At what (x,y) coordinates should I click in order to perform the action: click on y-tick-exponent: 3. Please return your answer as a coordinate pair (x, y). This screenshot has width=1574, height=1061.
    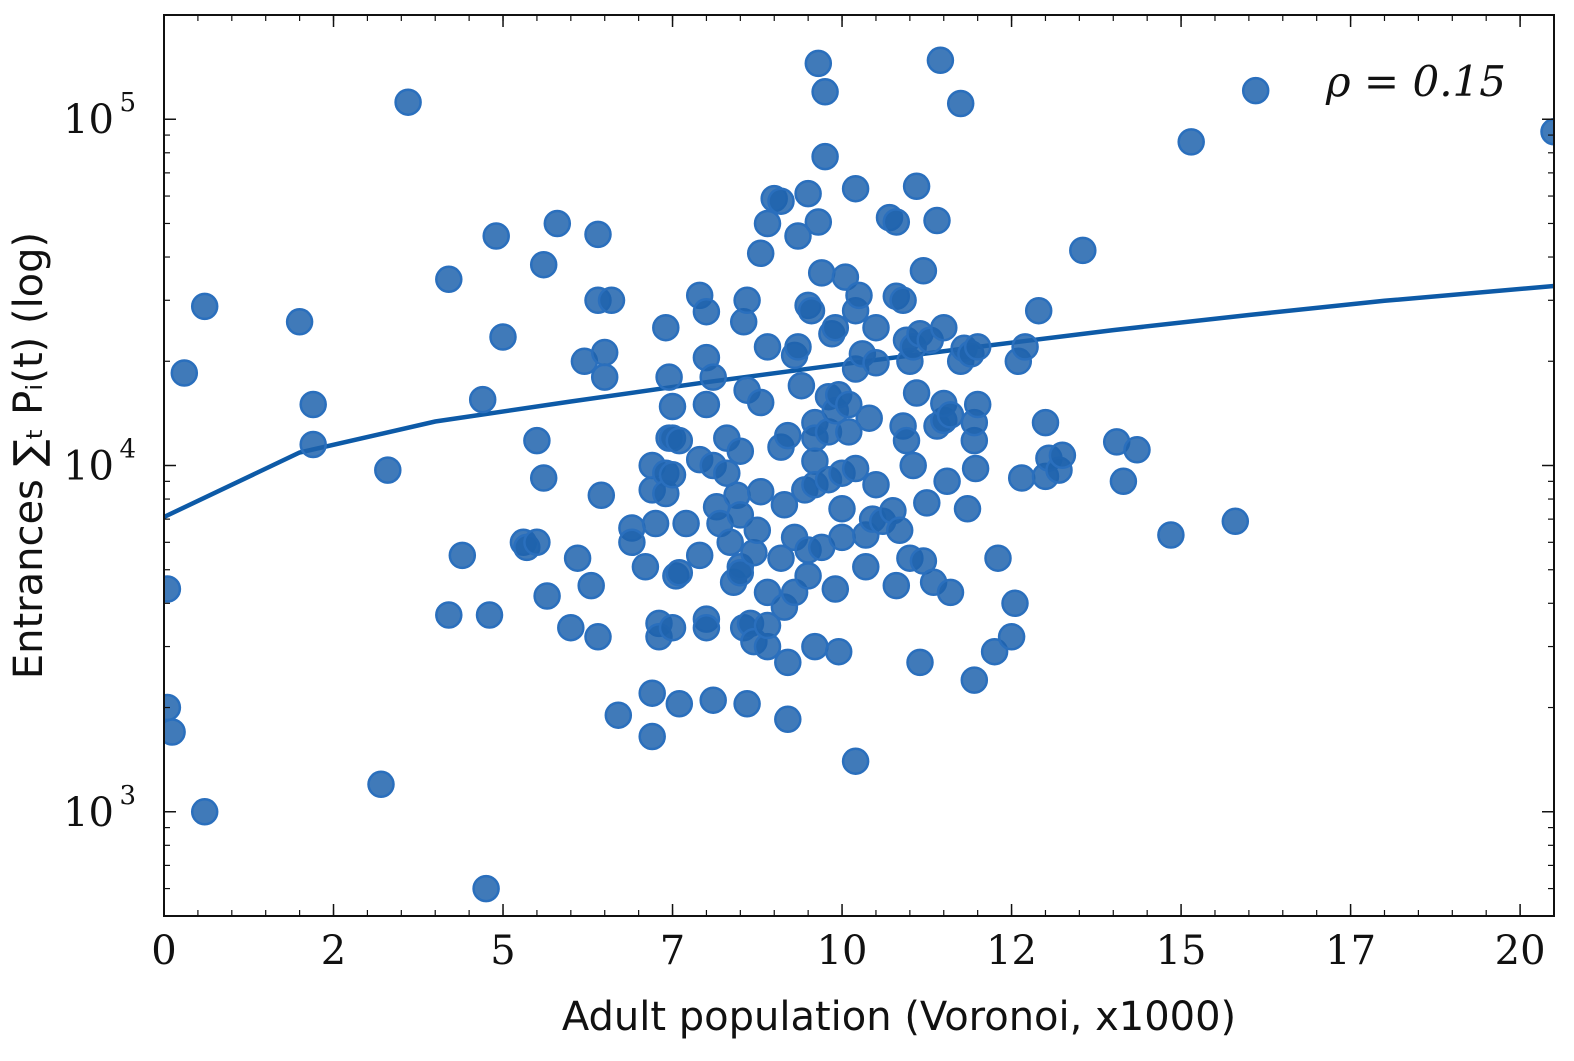
    Looking at the image, I should click on (127, 796).